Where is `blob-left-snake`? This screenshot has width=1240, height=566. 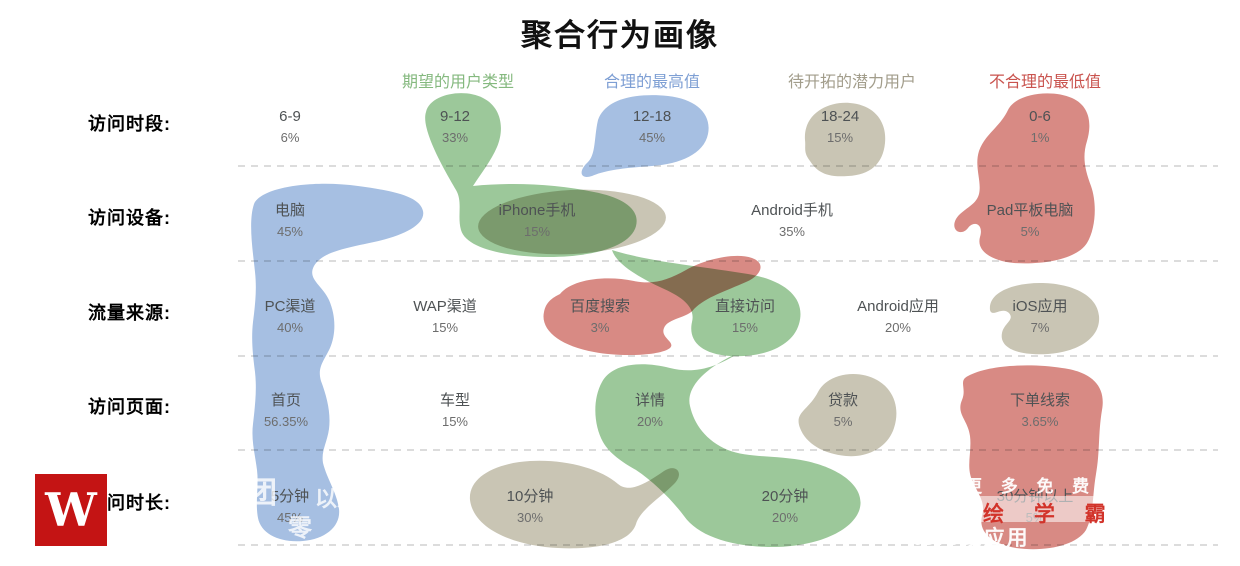
blob-left-snake is located at coordinates (337, 362).